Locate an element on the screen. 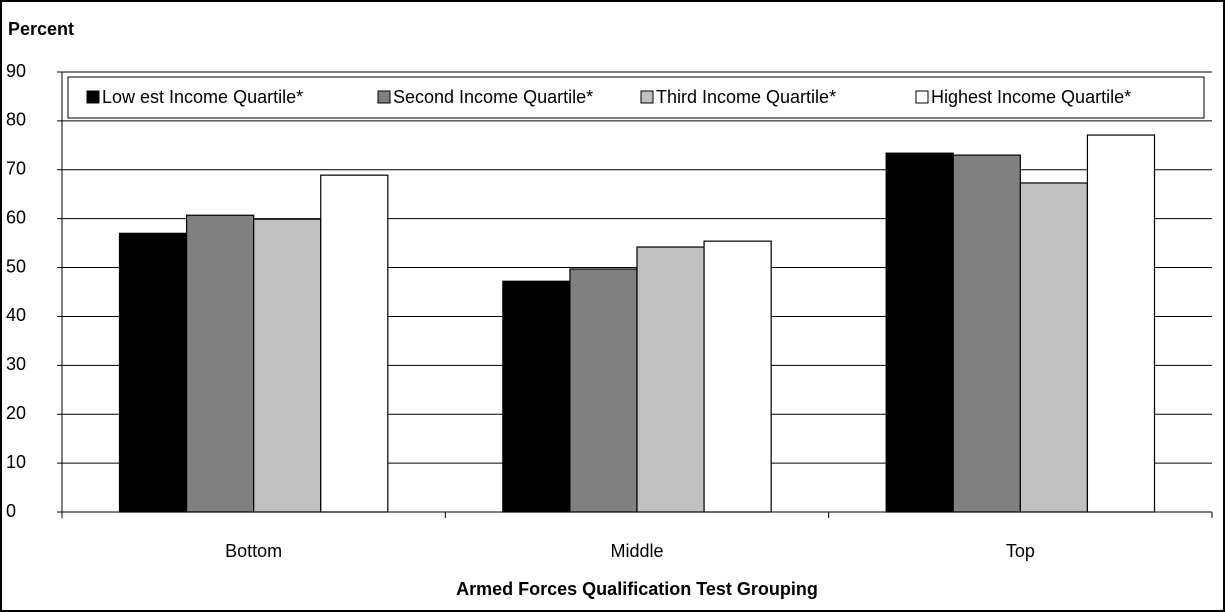 This screenshot has width=1225, height=612. legend-label: Second Income Quartile* is located at coordinates (493, 97).